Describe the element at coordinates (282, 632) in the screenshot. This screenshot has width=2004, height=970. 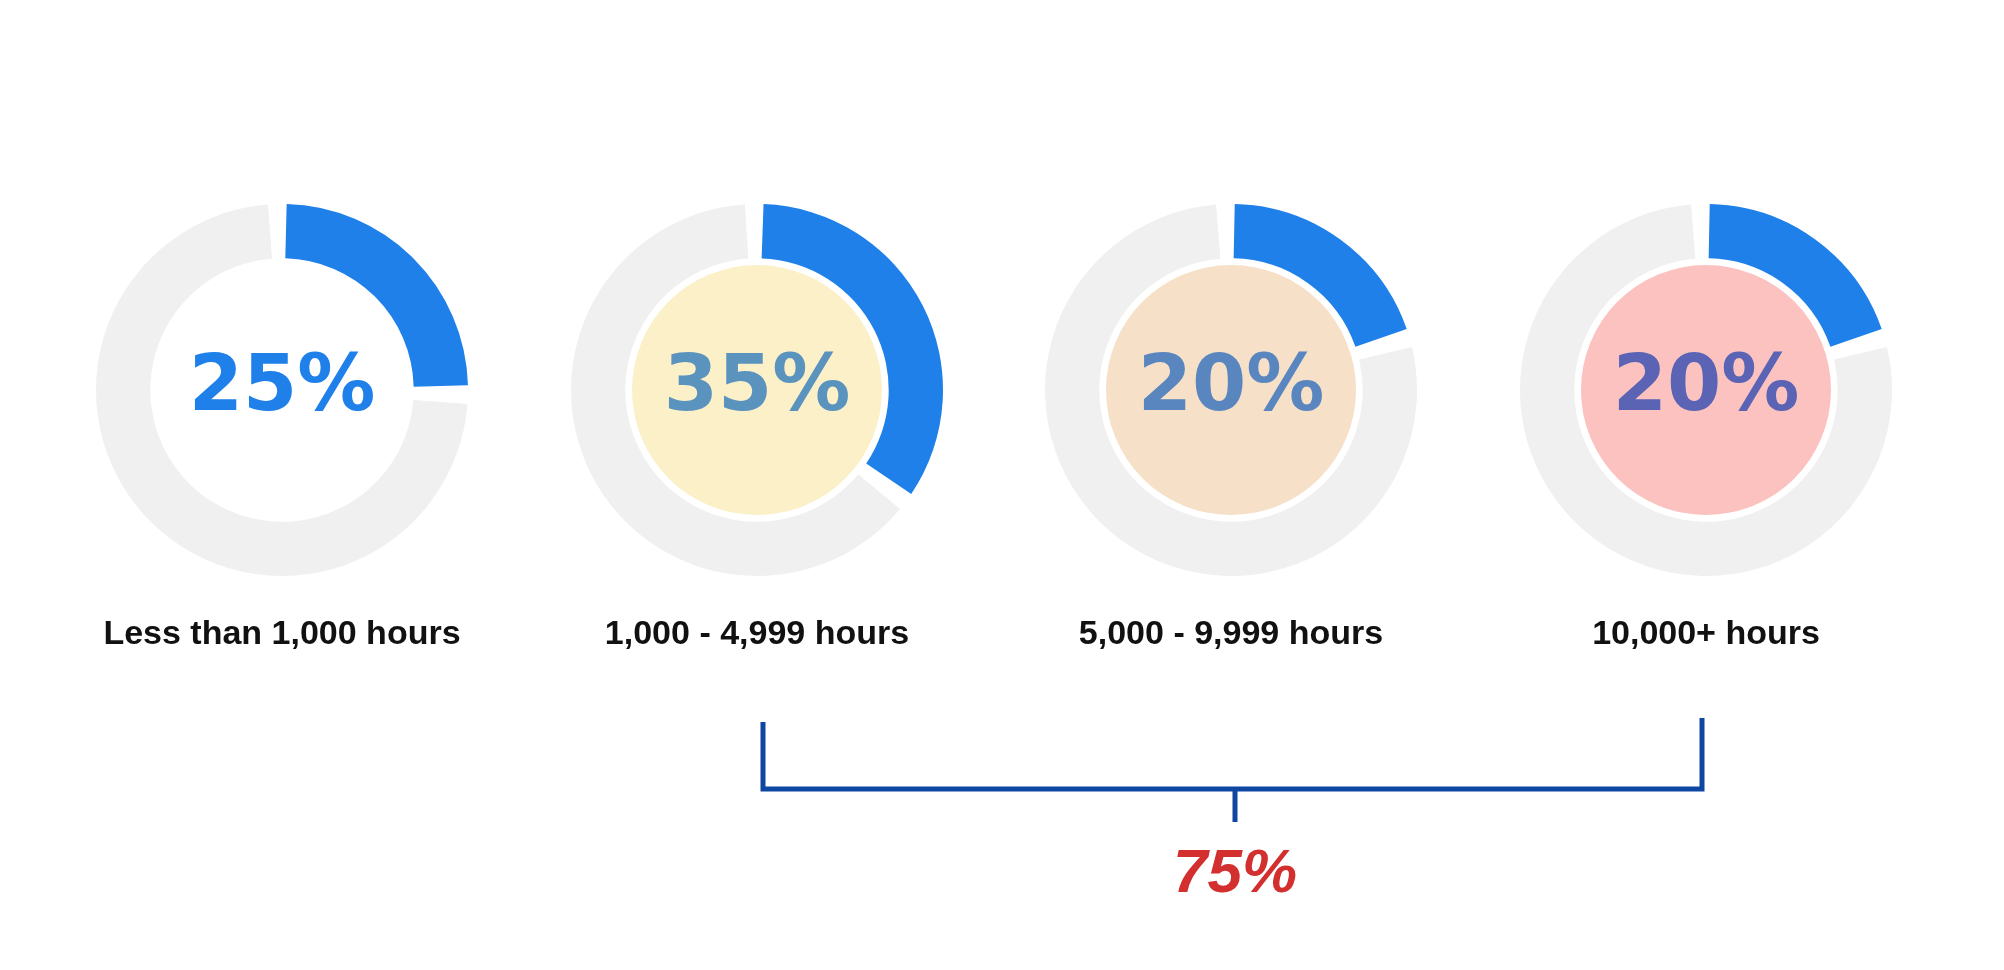
I see `text: Less than 1,000 hours` at that location.